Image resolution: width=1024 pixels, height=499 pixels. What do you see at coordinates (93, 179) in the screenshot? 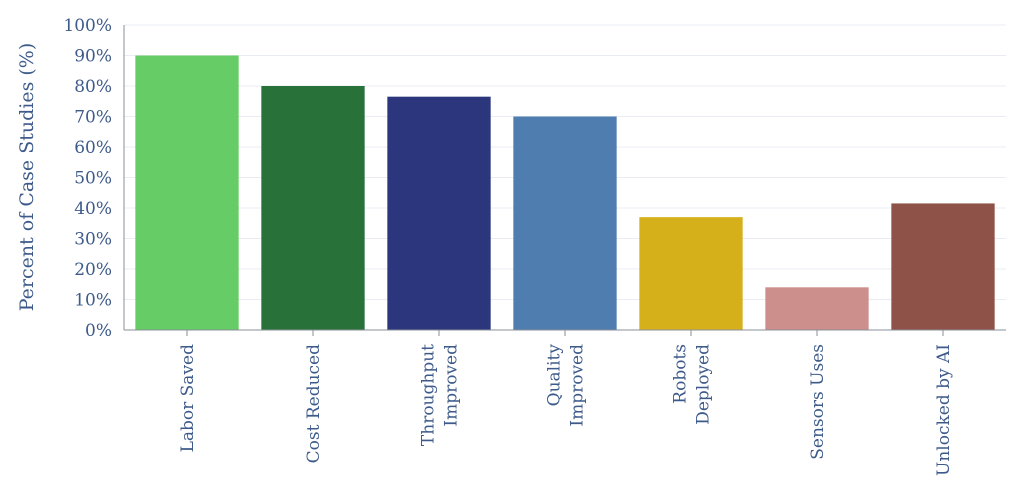
I see `y-tick-label: 50%` at bounding box center [93, 179].